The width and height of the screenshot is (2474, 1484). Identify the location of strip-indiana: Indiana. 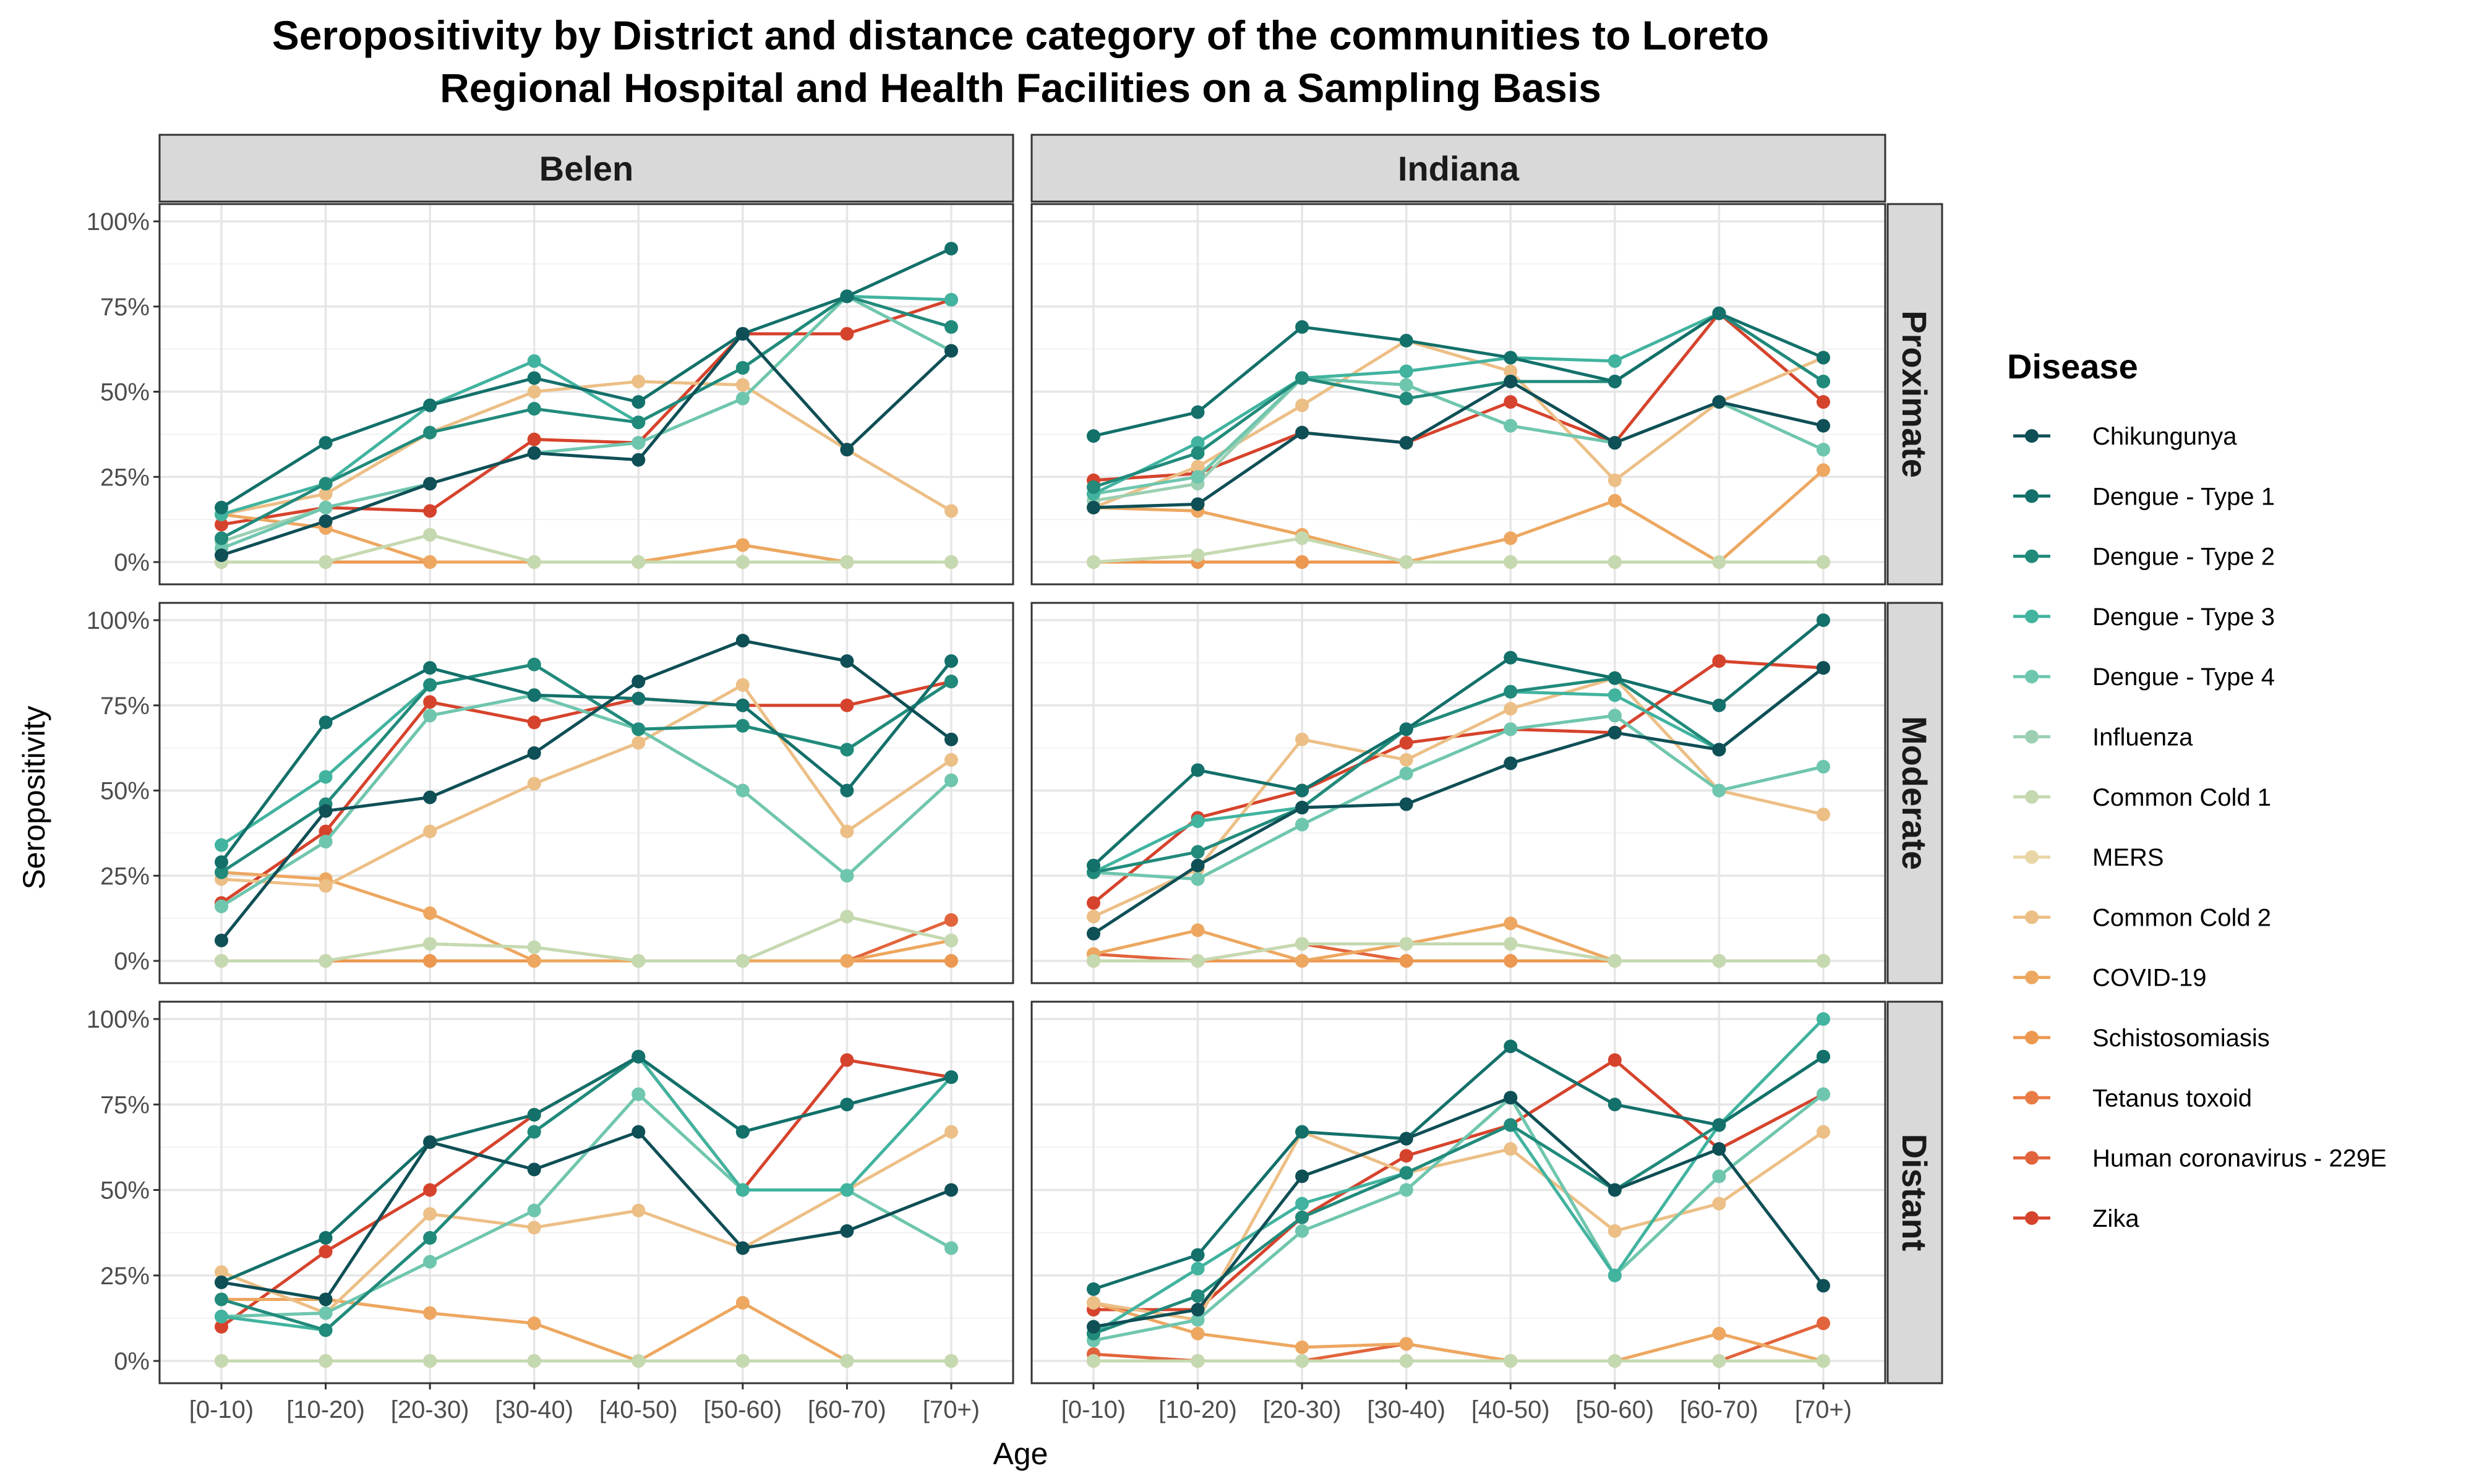
(1458, 168).